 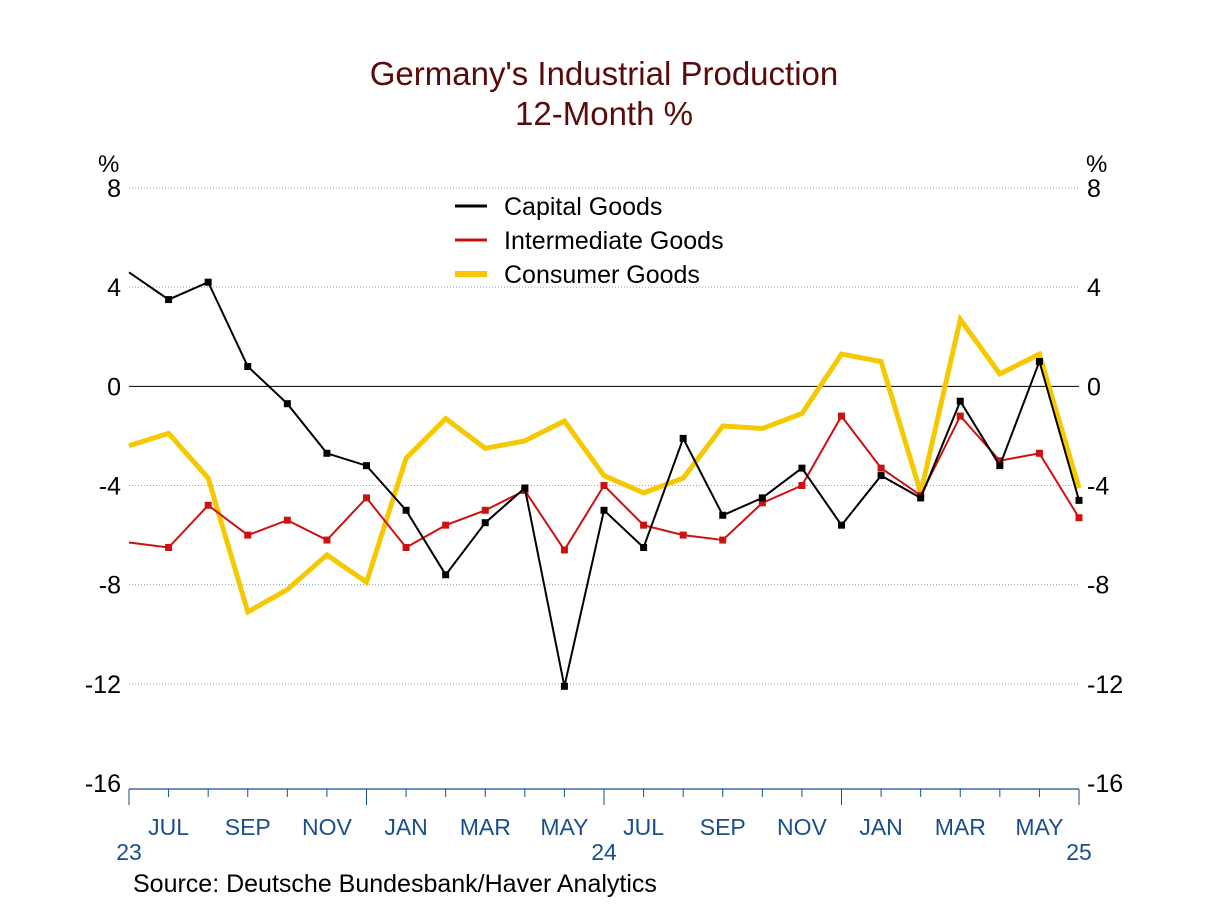 What do you see at coordinates (110, 487) in the screenshot?
I see `y-tick-label-left: -4` at bounding box center [110, 487].